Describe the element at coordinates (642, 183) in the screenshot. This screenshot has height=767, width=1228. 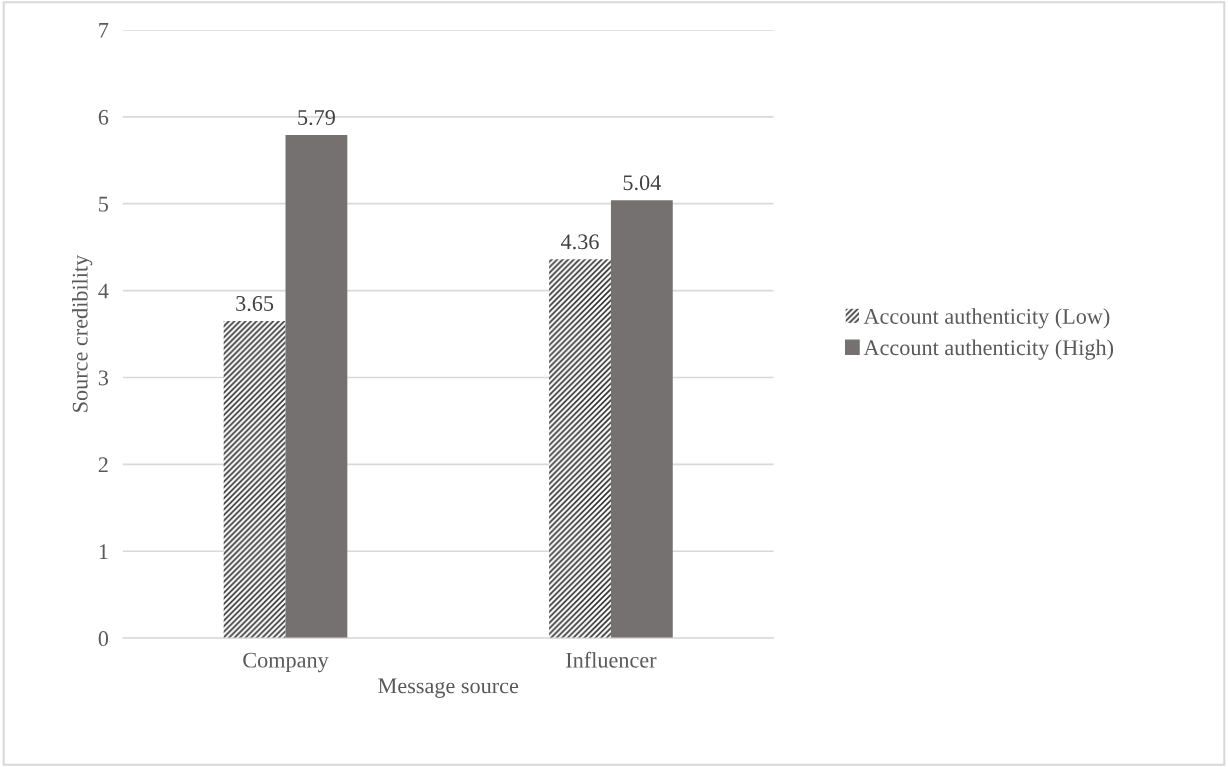
I see `data-label: 5.04` at that location.